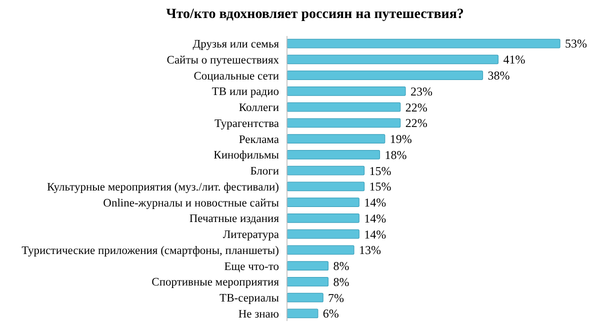 The width and height of the screenshot is (610, 327). What do you see at coordinates (163, 187) in the screenshot?
I see `y-tick-label: Культурные мероприятия (муз./лит. фестивали)` at bounding box center [163, 187].